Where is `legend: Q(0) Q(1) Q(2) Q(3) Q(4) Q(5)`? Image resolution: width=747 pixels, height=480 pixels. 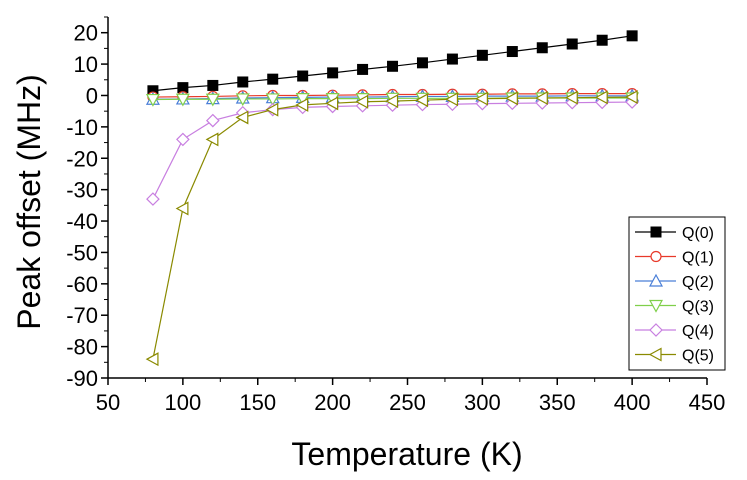 legend: Q(0) Q(1) Q(2) Q(3) Q(4) Q(5) is located at coordinates (677, 293).